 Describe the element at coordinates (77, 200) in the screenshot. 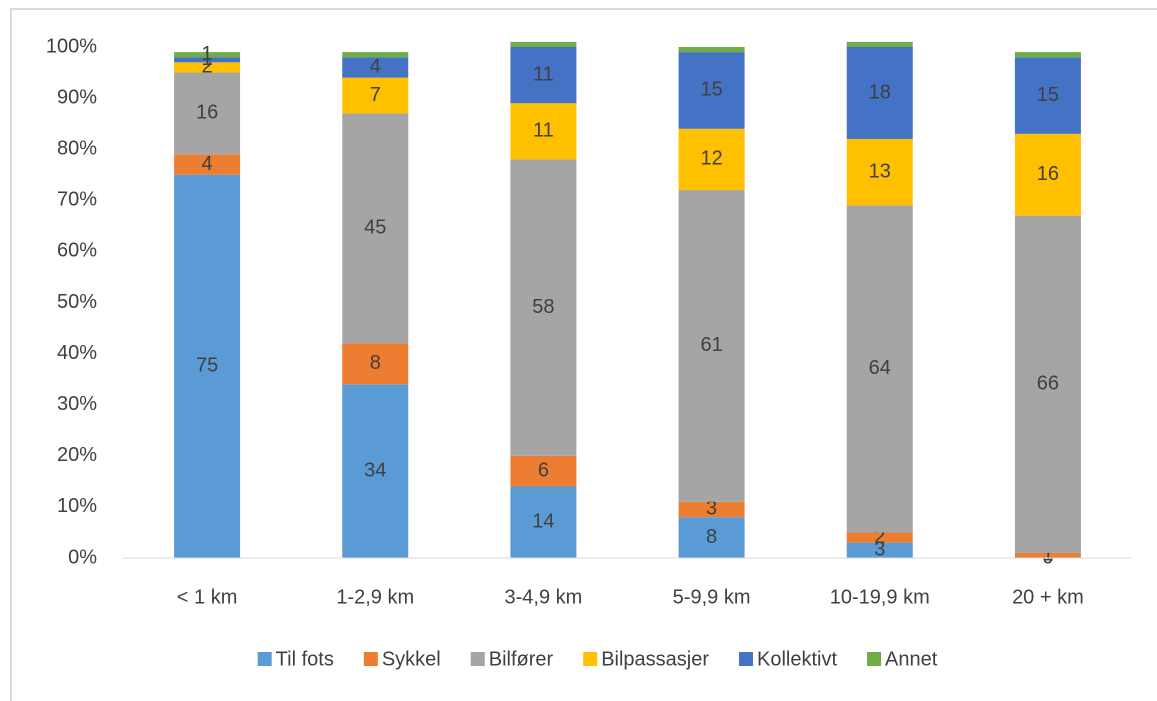

I see `y-tick-label: 70%` at that location.